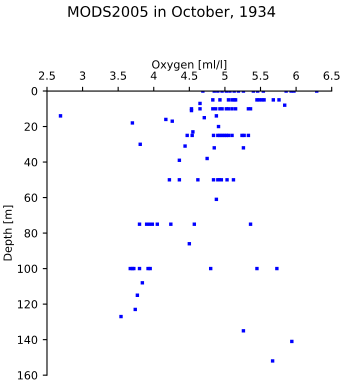  Describe the element at coordinates (28, 340) in the screenshot. I see `y-tick-label: 140` at that location.